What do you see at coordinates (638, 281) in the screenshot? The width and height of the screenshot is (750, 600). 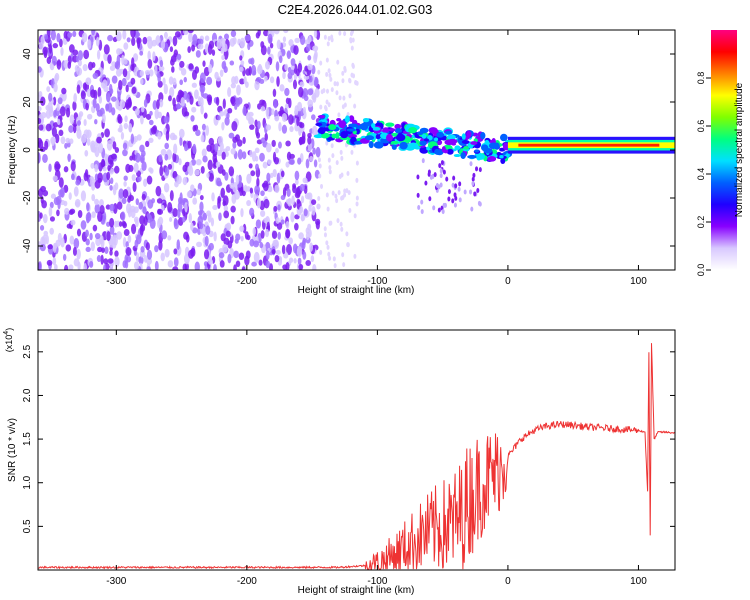 I see `spectrogram-x-tick-label: 100` at bounding box center [638, 281].